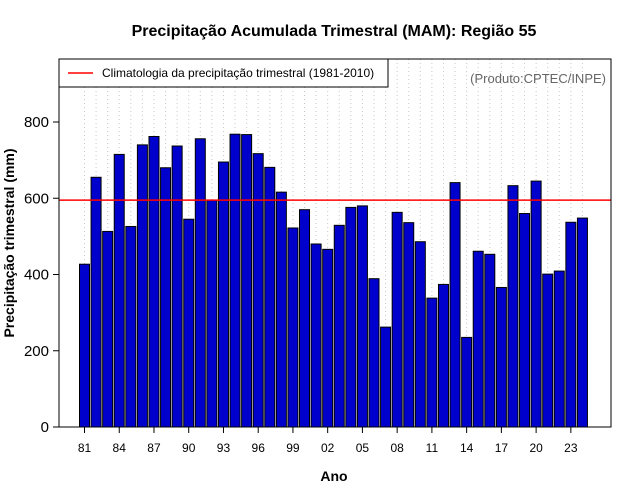 This screenshot has width=640, height=500. I want to click on x-tick-label: 90, so click(189, 448).